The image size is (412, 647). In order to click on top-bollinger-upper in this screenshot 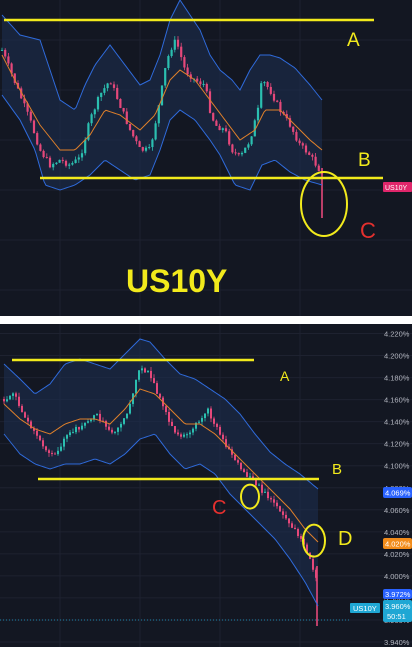, I will do `click(162, 55)`.